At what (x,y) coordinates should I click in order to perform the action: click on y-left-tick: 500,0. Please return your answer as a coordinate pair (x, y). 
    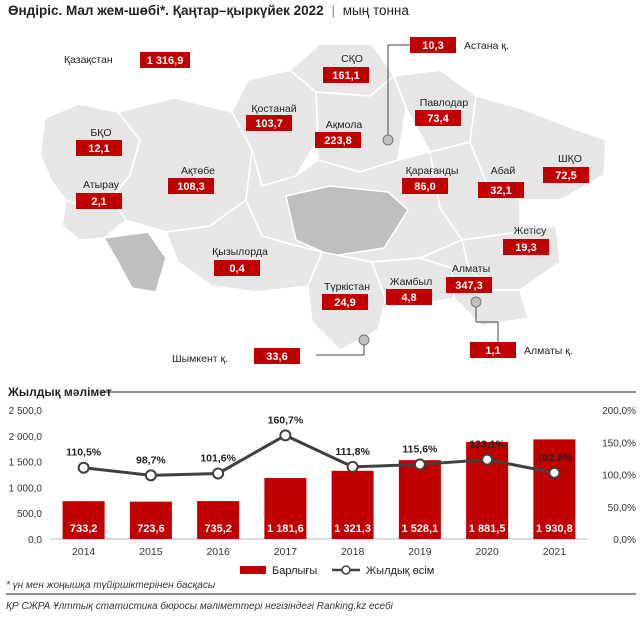
    Looking at the image, I should click on (29, 514).